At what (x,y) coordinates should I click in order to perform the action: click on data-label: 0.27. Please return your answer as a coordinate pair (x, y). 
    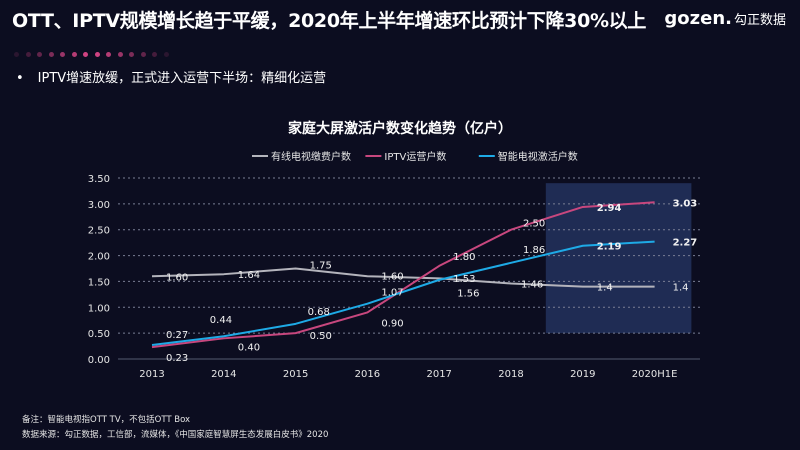
    Looking at the image, I should click on (177, 335).